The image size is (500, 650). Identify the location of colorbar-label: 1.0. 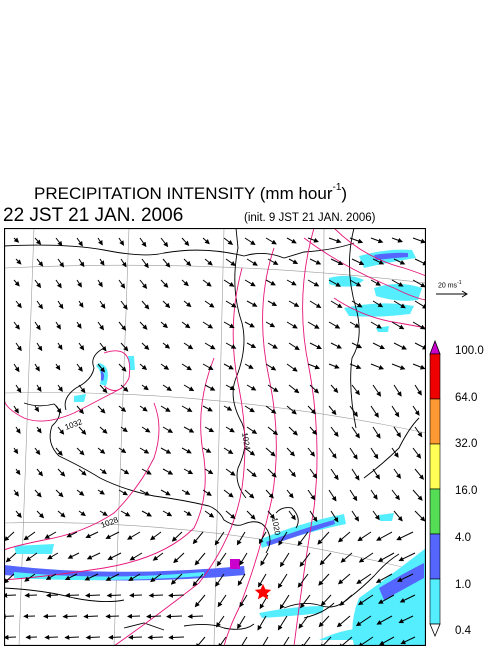
(463, 585).